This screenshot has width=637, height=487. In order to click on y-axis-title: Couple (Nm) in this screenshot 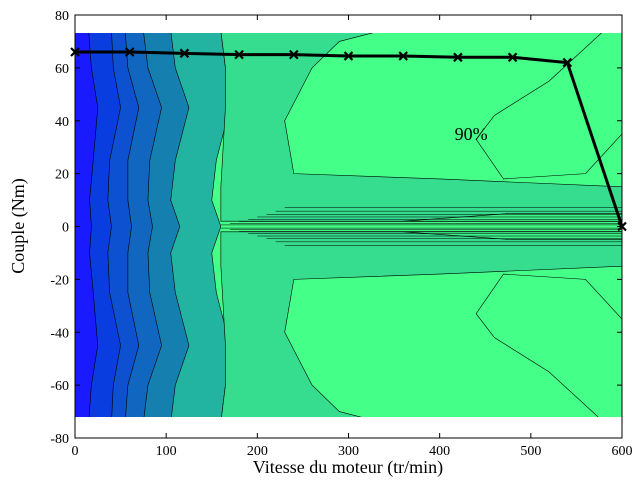, I will do `click(18, 225)`.